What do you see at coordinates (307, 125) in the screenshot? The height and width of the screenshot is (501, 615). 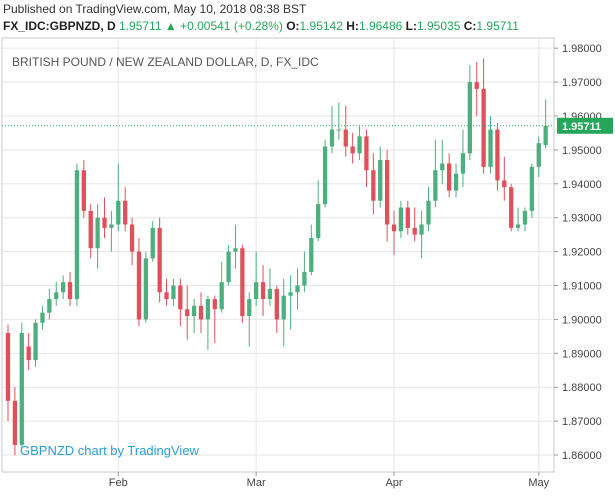 I see `last-price-line: 1.95711` at bounding box center [307, 125].